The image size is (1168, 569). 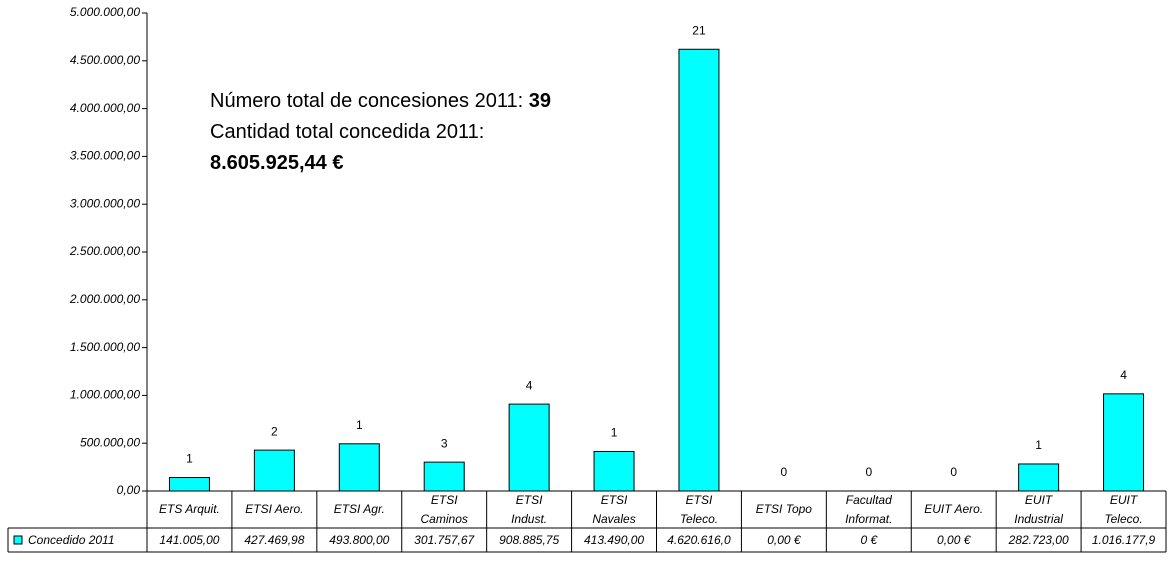 What do you see at coordinates (105, 12) in the screenshot?
I see `y-tick-label: 5.000.000,00` at bounding box center [105, 12].